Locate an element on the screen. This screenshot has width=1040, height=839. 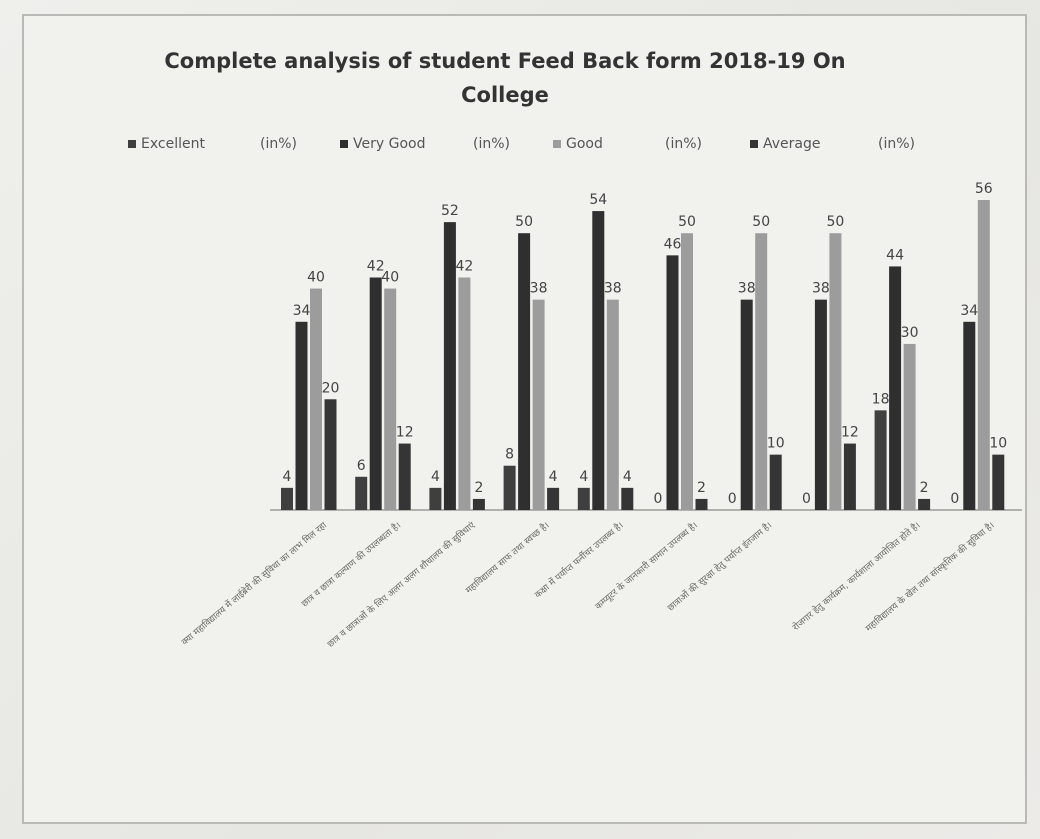
legend-item-very-good: Very Good is located at coordinates (382, 144).